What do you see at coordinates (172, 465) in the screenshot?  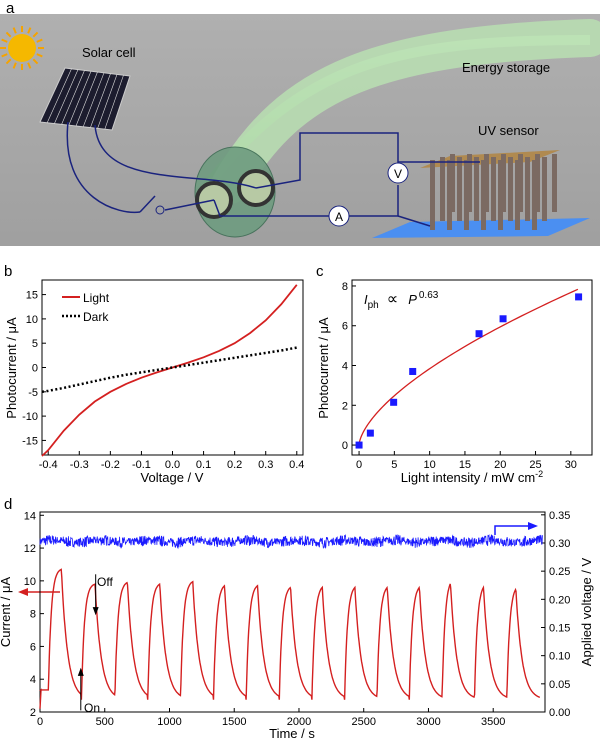 I see `x-tick-label: 0.0` at bounding box center [172, 465].